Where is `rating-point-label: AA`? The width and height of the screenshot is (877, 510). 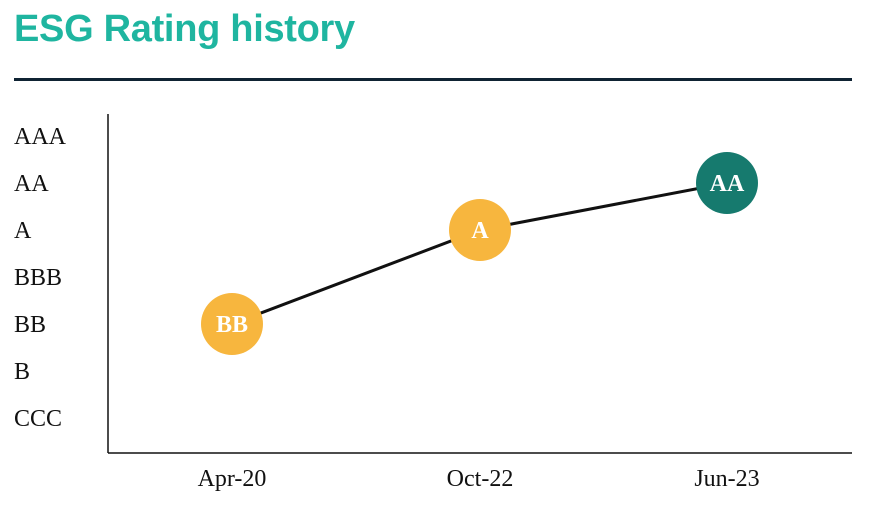
rating-point-label: AA is located at coordinates (727, 184).